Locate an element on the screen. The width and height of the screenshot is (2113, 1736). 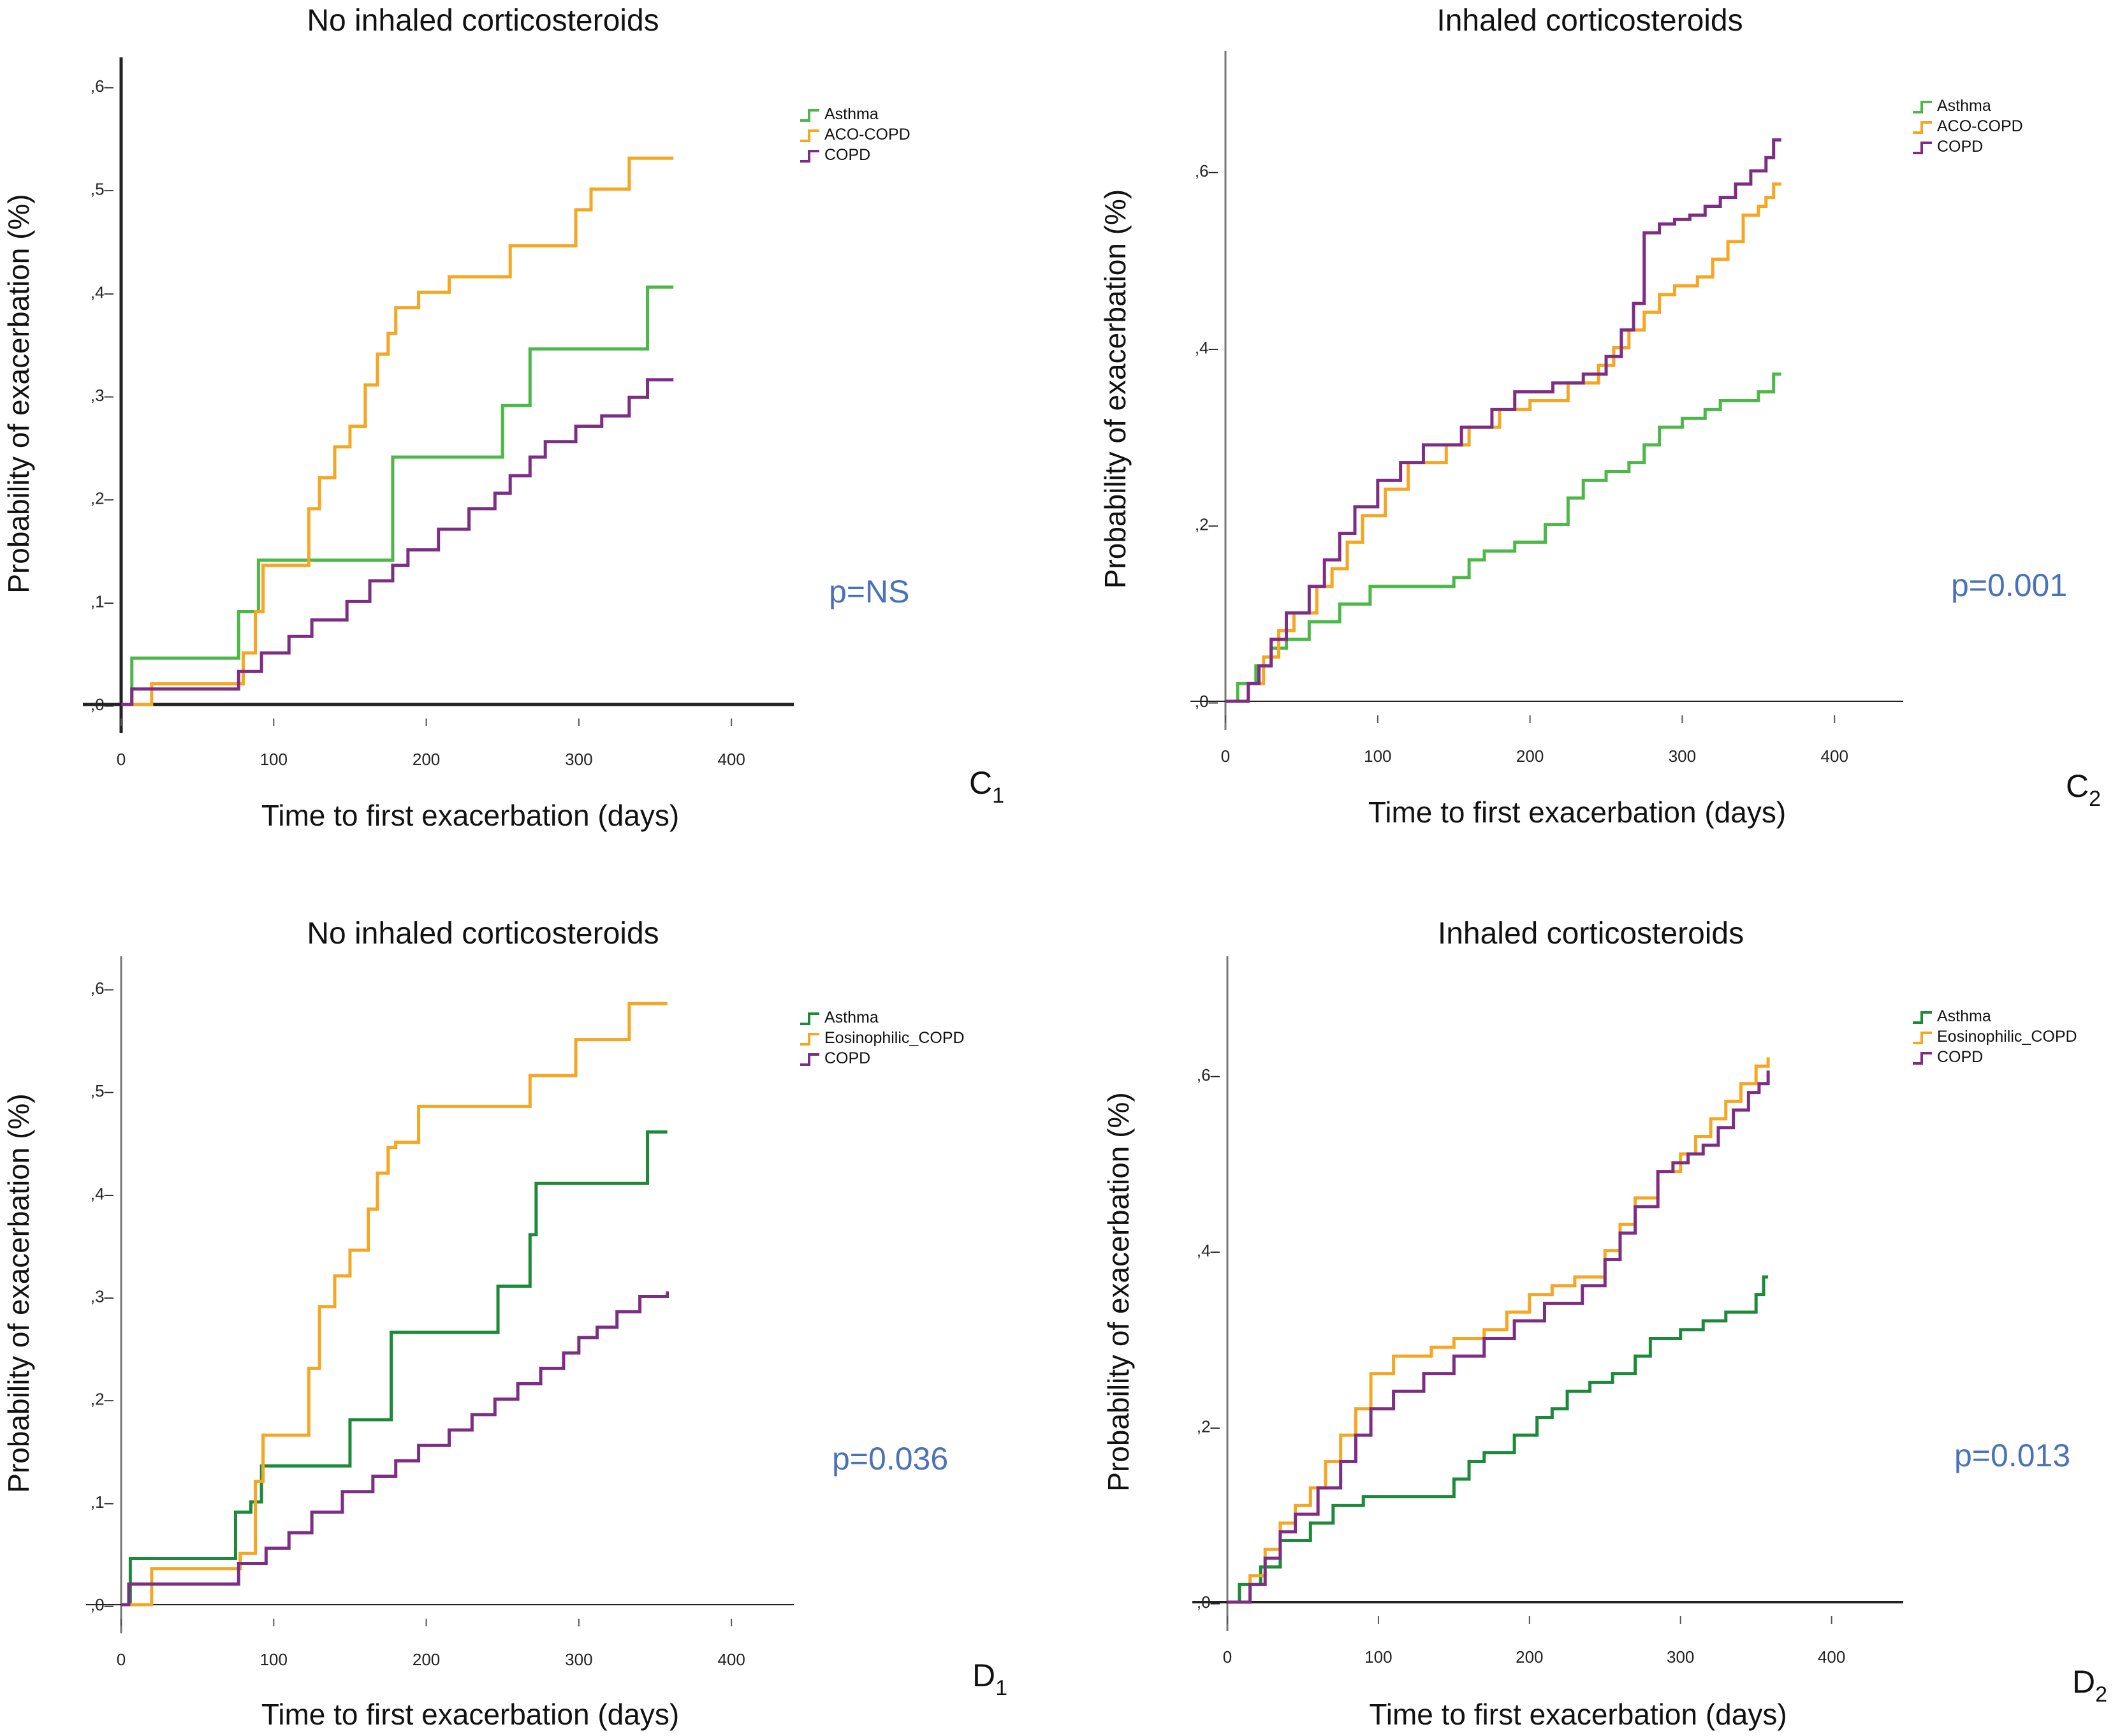
p-value-annotation: p=0.013 is located at coordinates (2012, 1455).